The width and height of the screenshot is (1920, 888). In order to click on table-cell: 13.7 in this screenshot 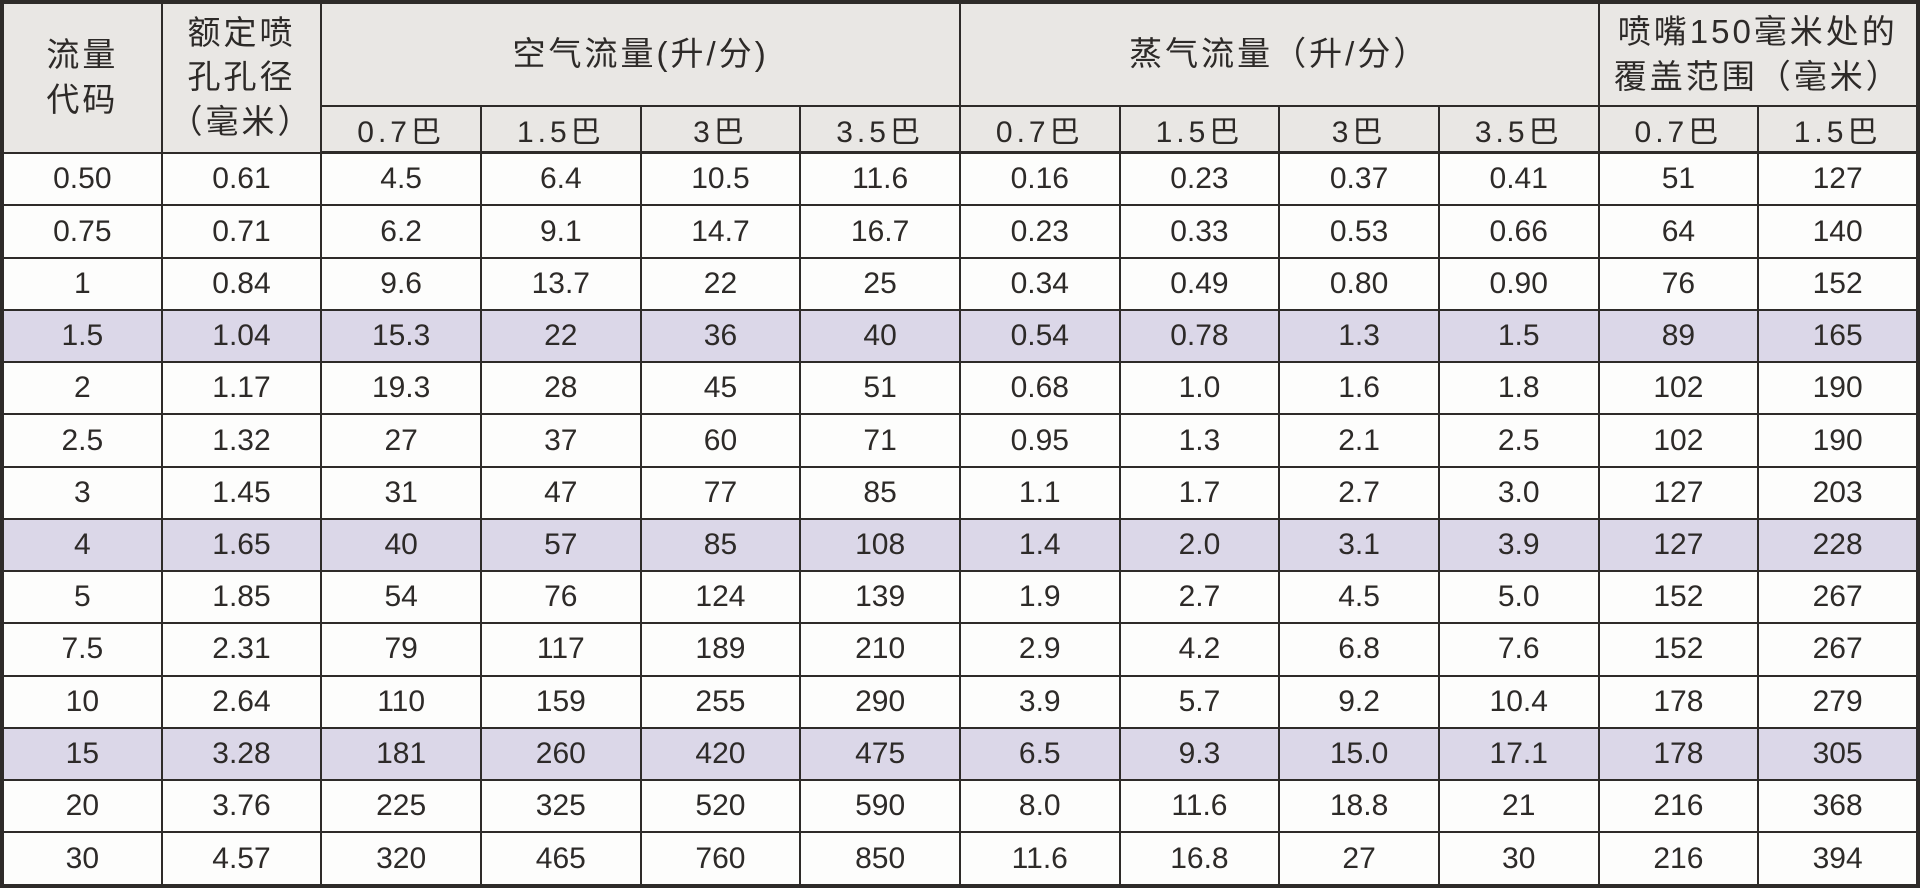, I will do `click(560, 283)`.